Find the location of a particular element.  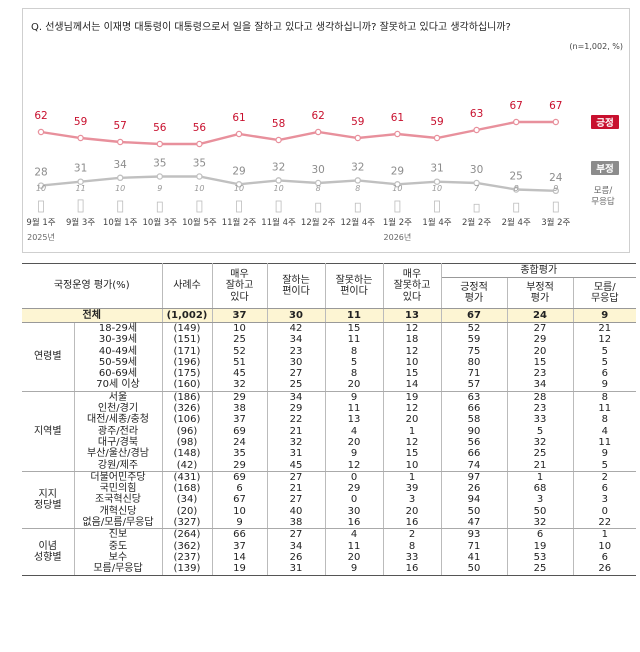

unknown-value-label: 11 is located at coordinates (81, 188).